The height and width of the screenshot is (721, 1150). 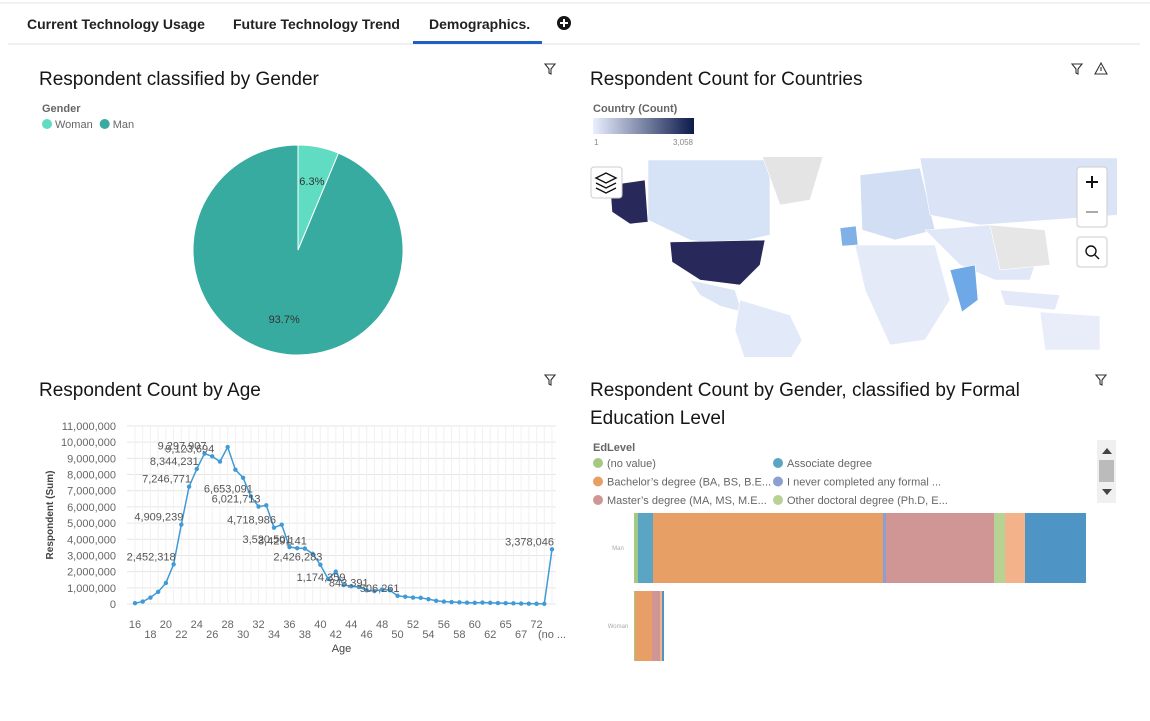 What do you see at coordinates (282, 542) in the screenshot?
I see `data-label: 3,429,141` at bounding box center [282, 542].